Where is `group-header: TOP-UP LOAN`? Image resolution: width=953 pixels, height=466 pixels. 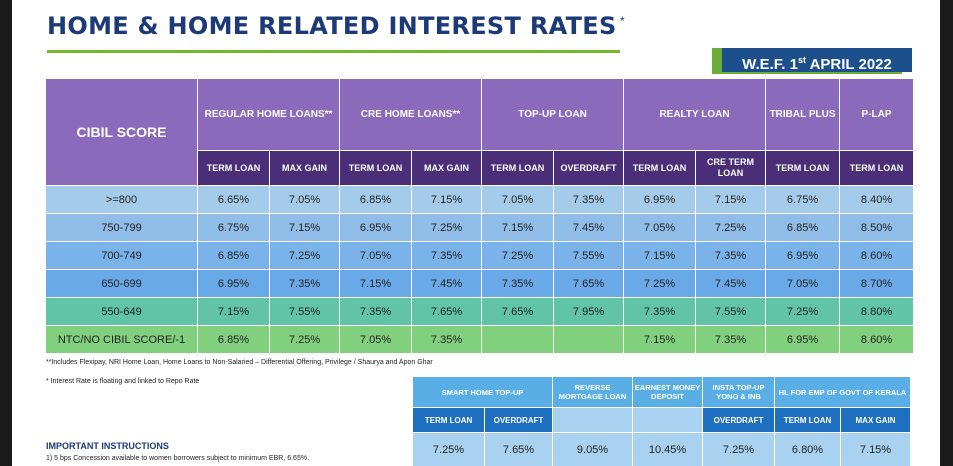
group-header: TOP-UP LOAN is located at coordinates (553, 114).